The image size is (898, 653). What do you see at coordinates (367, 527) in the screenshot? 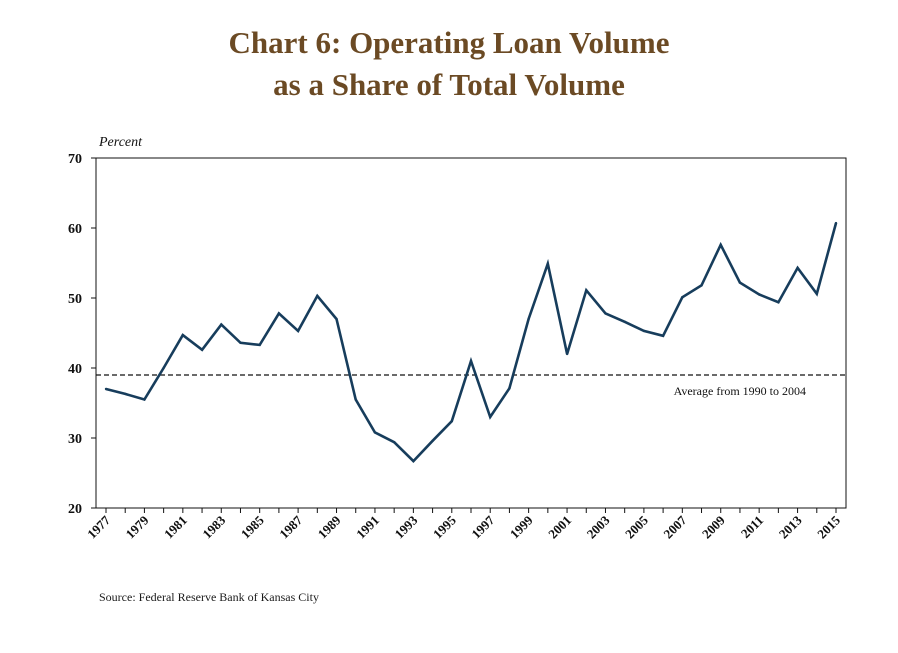
I see `x-tick-label: 1991` at bounding box center [367, 527].